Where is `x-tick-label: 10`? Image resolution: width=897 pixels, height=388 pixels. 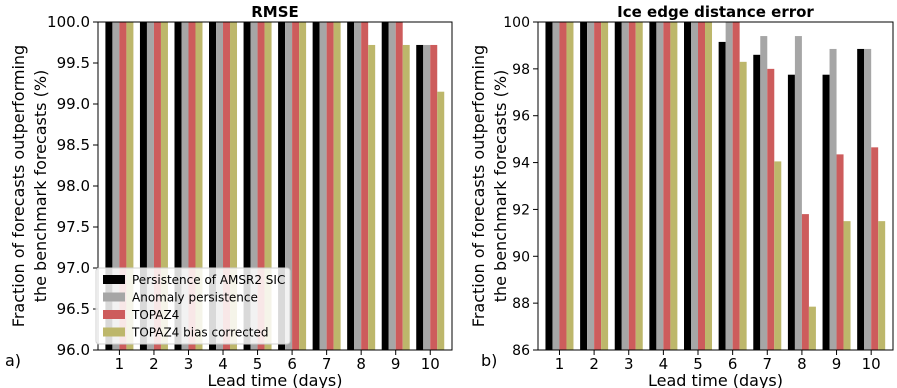
x-tick-label: 10 is located at coordinates (430, 364).